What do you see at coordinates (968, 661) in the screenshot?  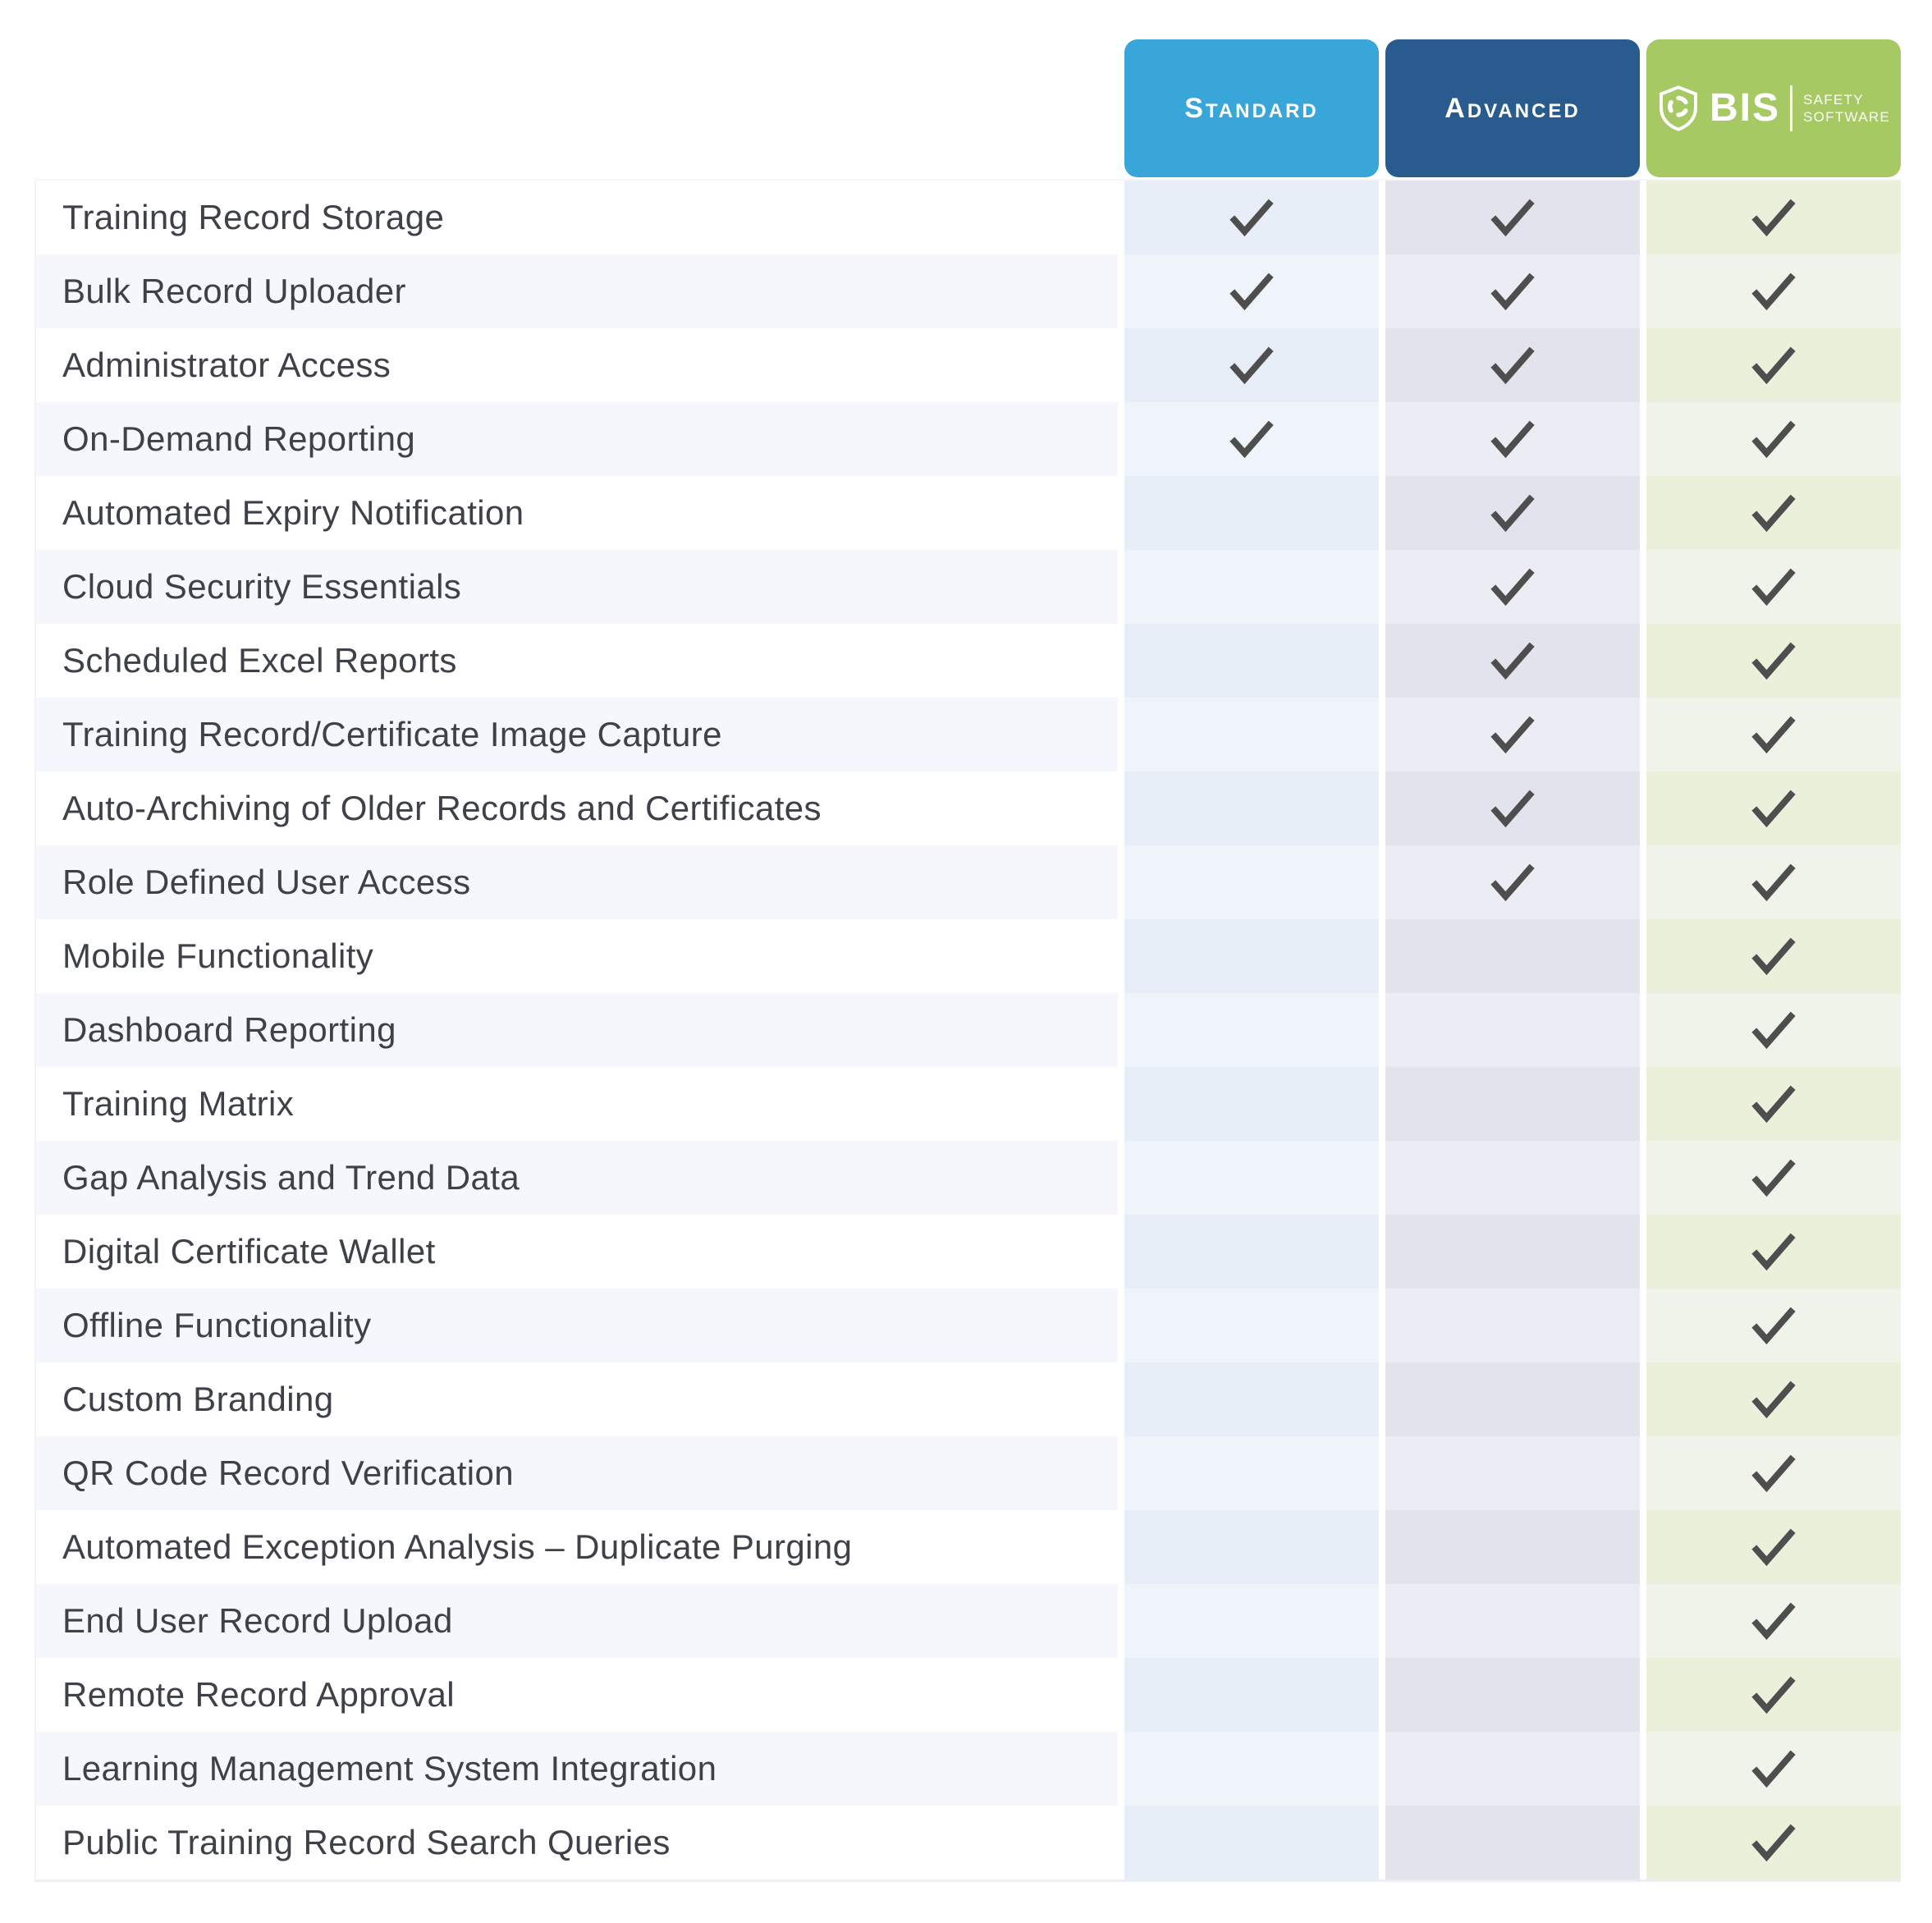 I see `table-row: Scheduled Excel Reports` at bounding box center [968, 661].